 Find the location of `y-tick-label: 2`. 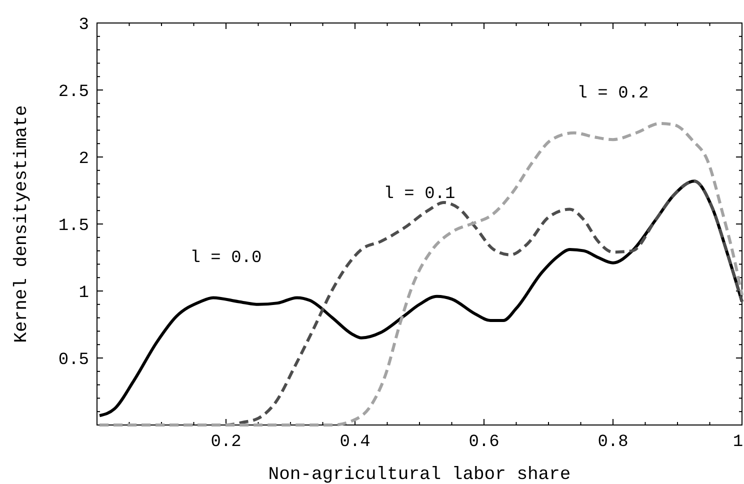

y-tick-label: 2 is located at coordinates (83, 159).